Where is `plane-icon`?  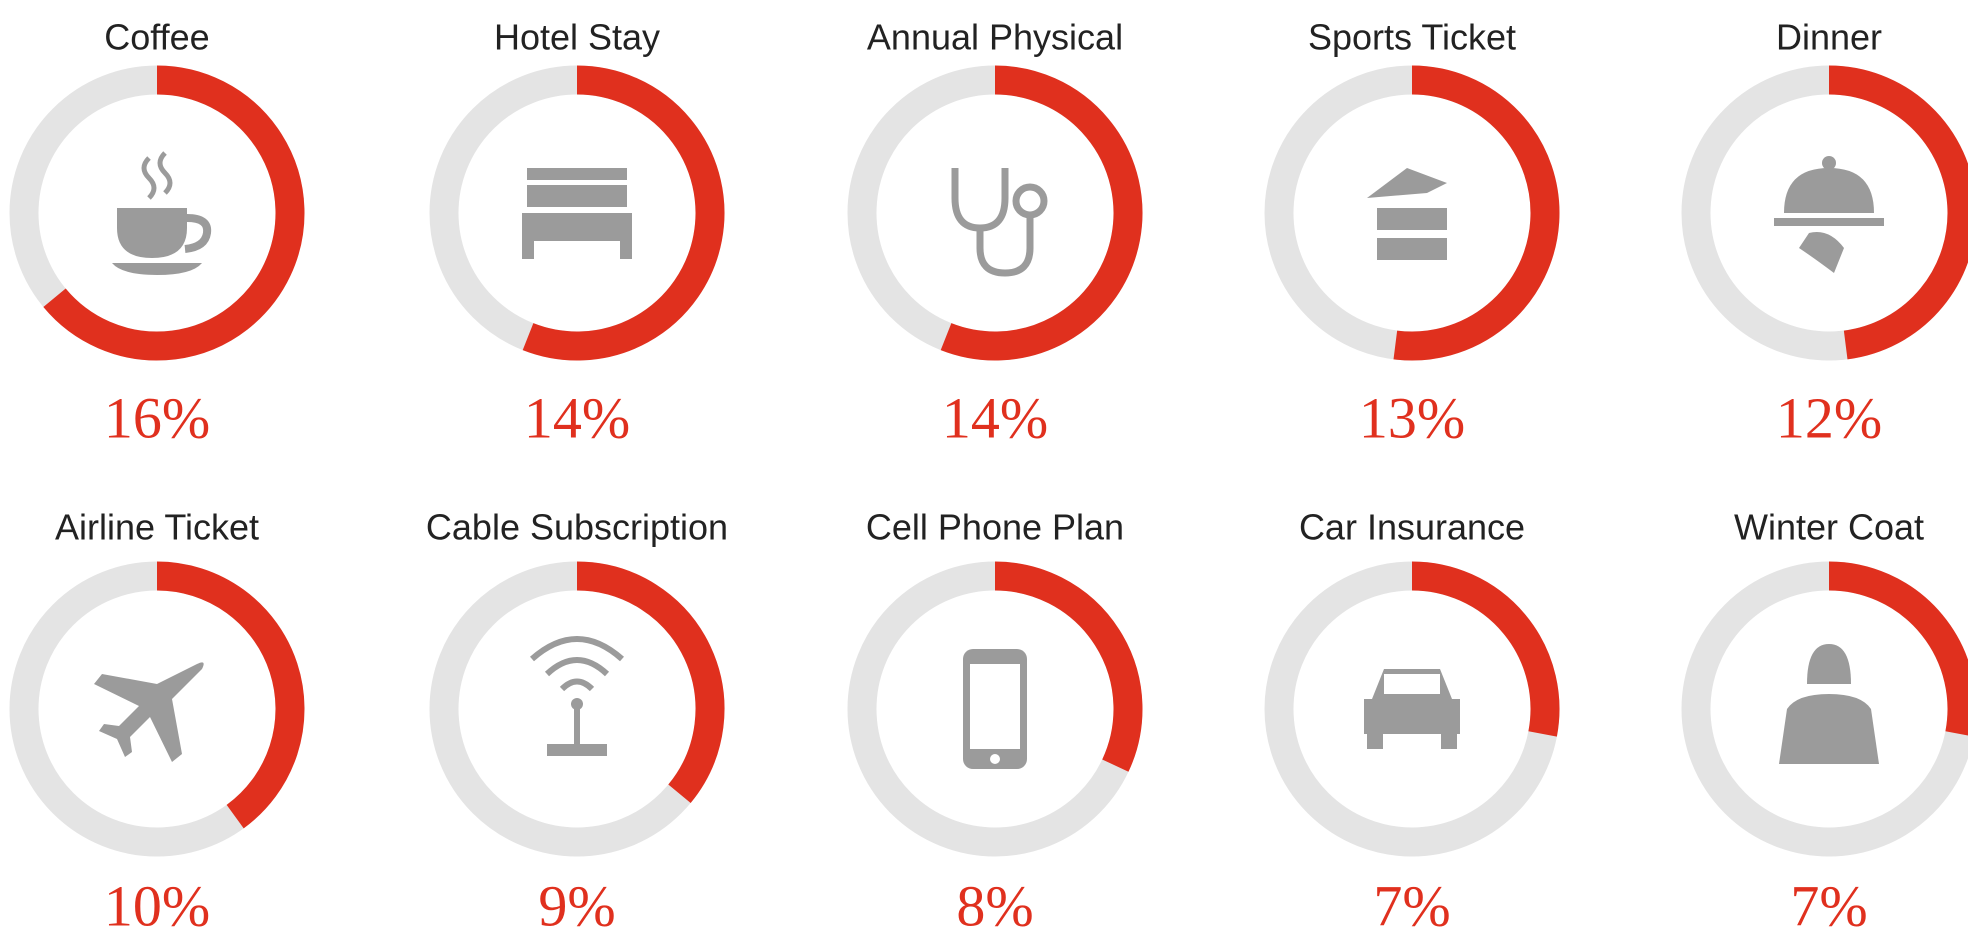
plane-icon is located at coordinates (149, 712).